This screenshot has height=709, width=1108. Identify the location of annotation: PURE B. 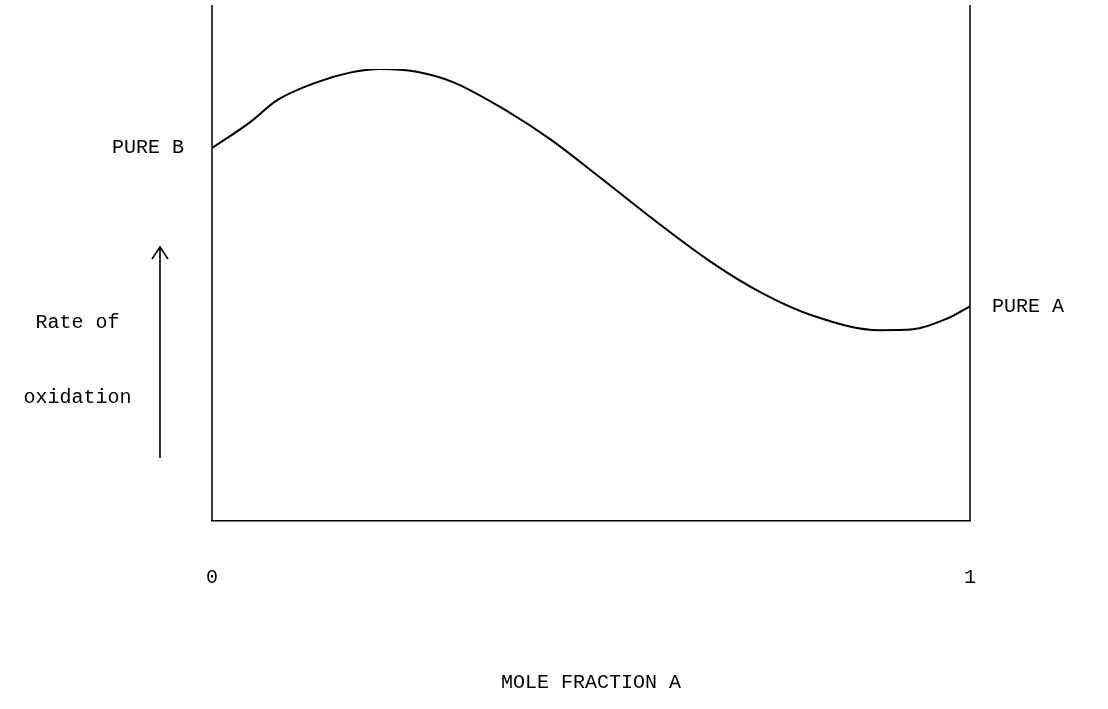
(147, 148).